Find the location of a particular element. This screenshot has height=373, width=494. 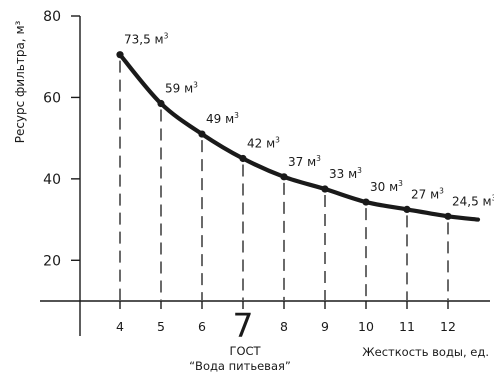

data-label-value: 27 м is located at coordinates (425, 194).